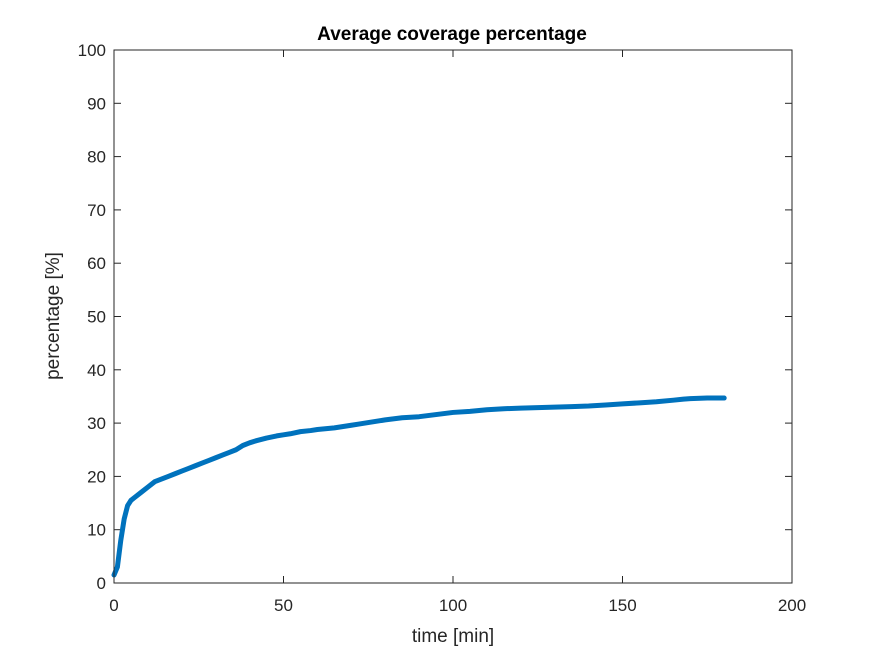 This screenshot has width=875, height=661. Describe the element at coordinates (452, 34) in the screenshot. I see `chart-title: Average coverage percentage` at that location.